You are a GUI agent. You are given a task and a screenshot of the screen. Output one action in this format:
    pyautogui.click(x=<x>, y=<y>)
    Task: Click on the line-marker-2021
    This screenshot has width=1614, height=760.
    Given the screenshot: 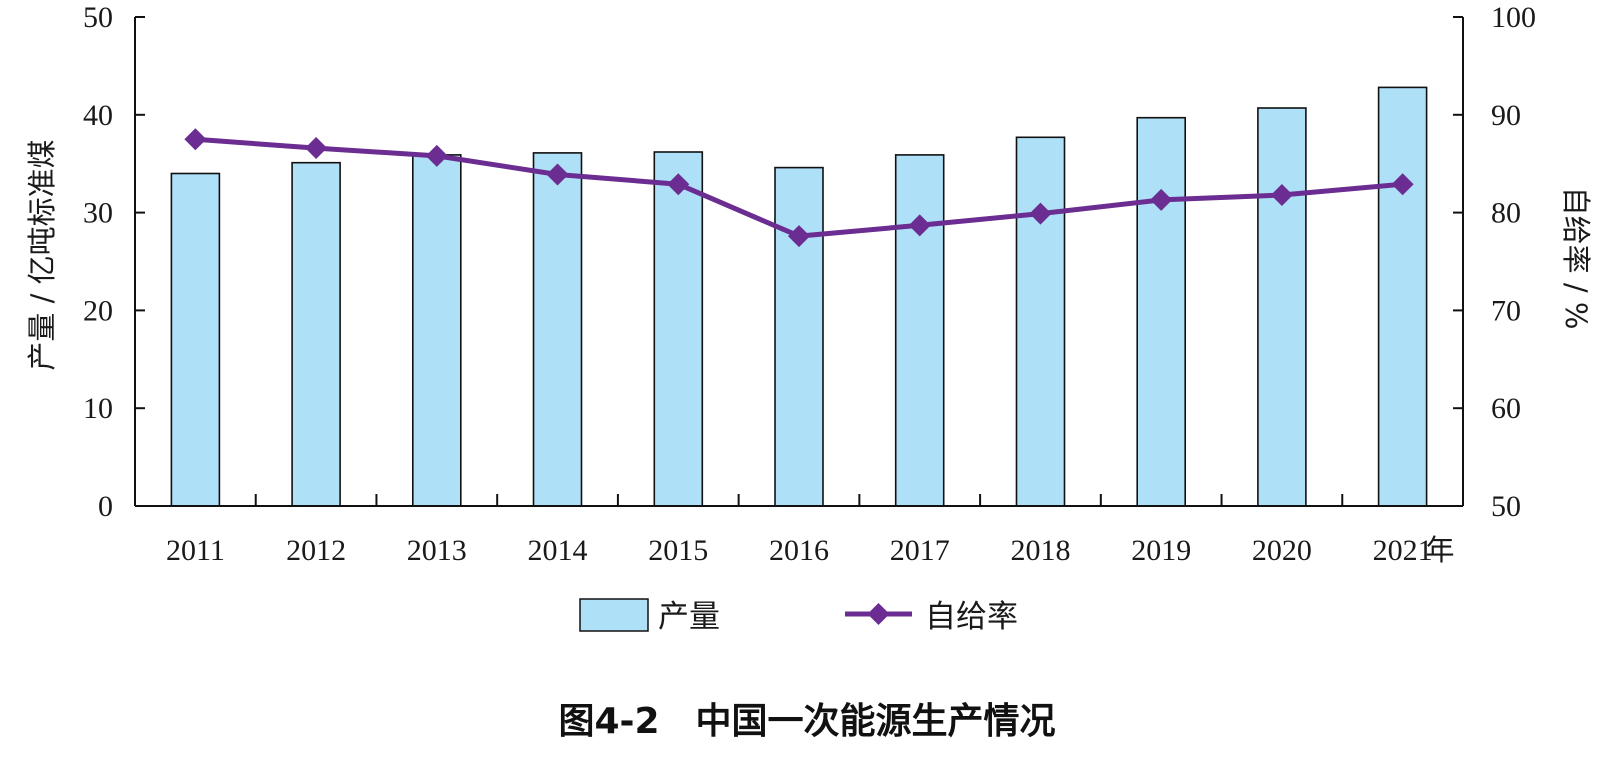 What is the action you would take?
    pyautogui.click(x=1402, y=184)
    